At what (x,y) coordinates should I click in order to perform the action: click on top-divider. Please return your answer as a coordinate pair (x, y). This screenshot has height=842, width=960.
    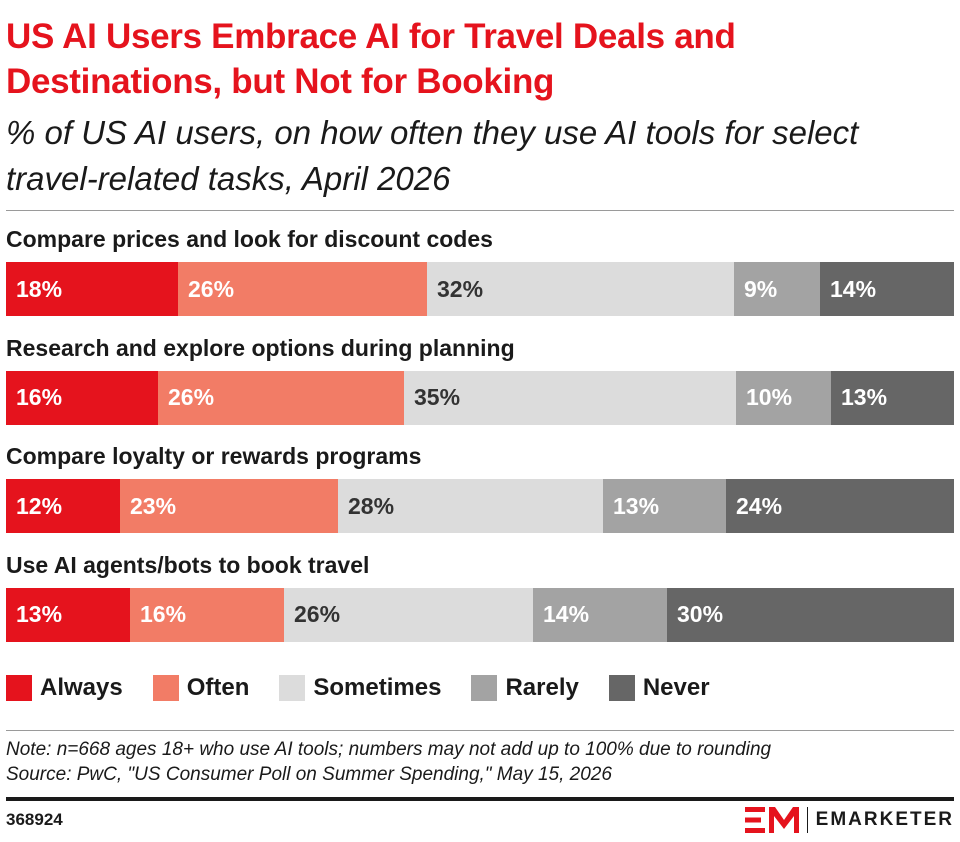
    Looking at the image, I should click on (480, 210).